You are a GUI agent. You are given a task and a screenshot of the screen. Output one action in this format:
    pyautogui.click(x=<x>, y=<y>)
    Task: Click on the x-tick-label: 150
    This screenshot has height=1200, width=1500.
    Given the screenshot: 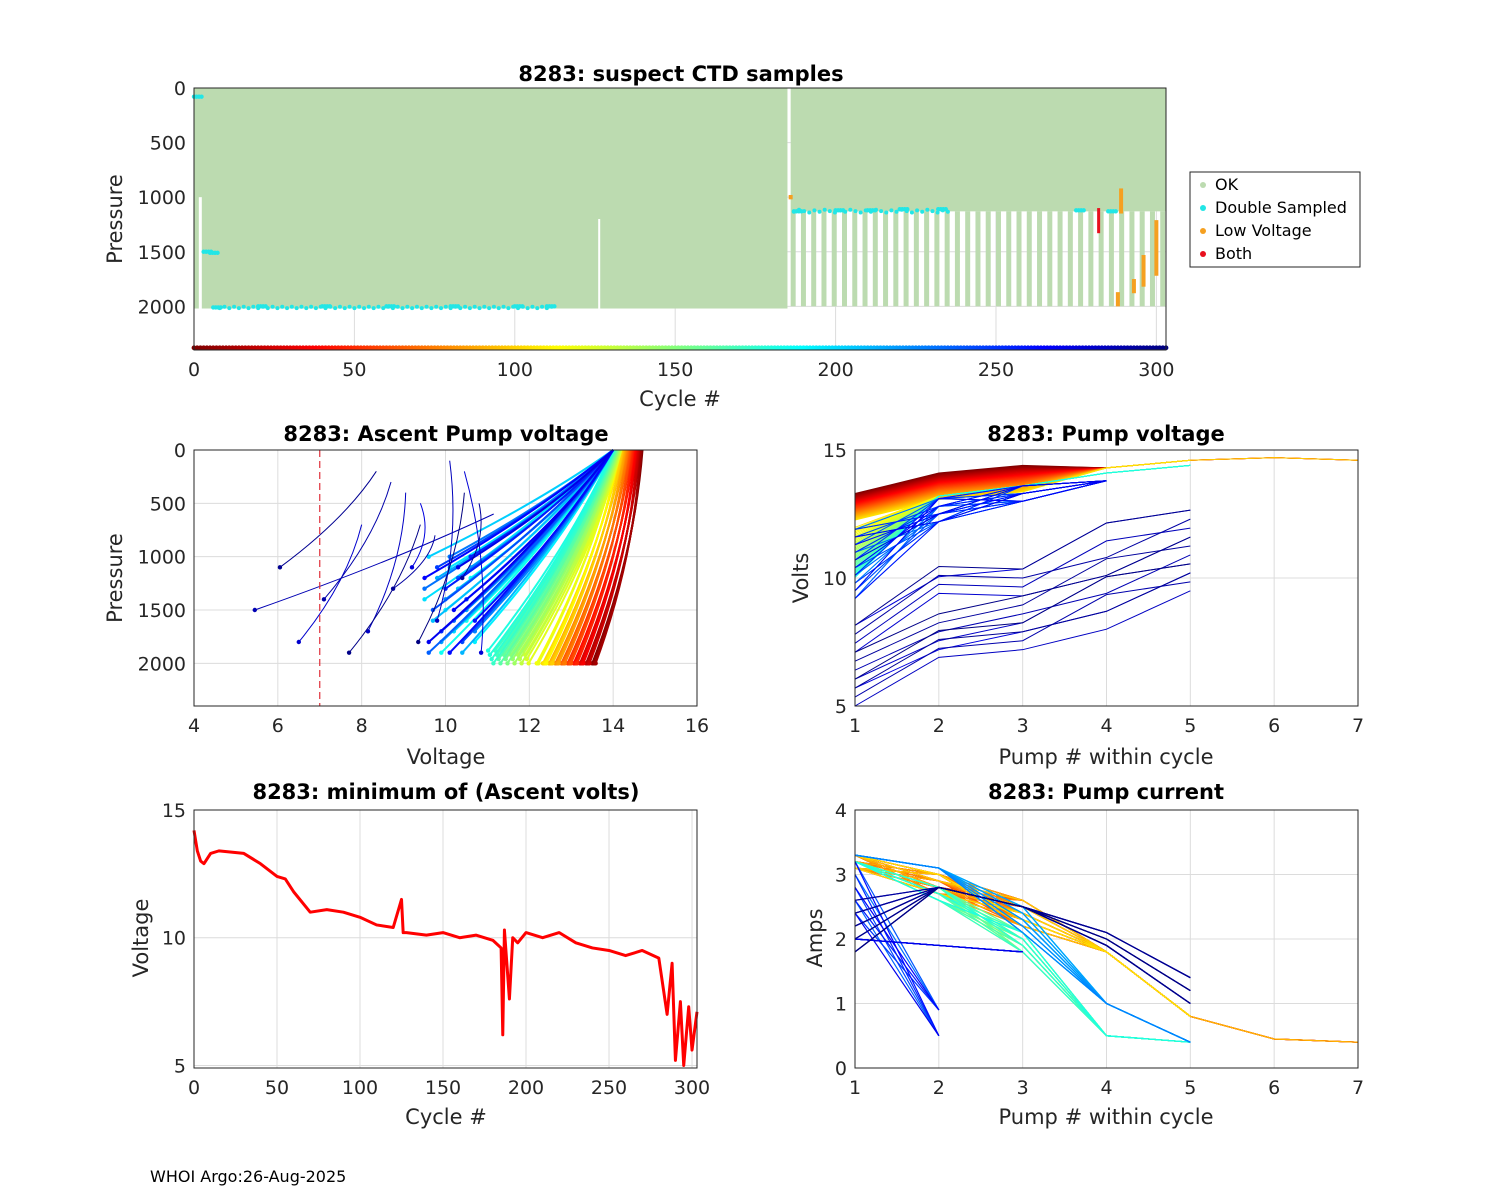 What is the action you would take?
    pyautogui.click(x=675, y=370)
    